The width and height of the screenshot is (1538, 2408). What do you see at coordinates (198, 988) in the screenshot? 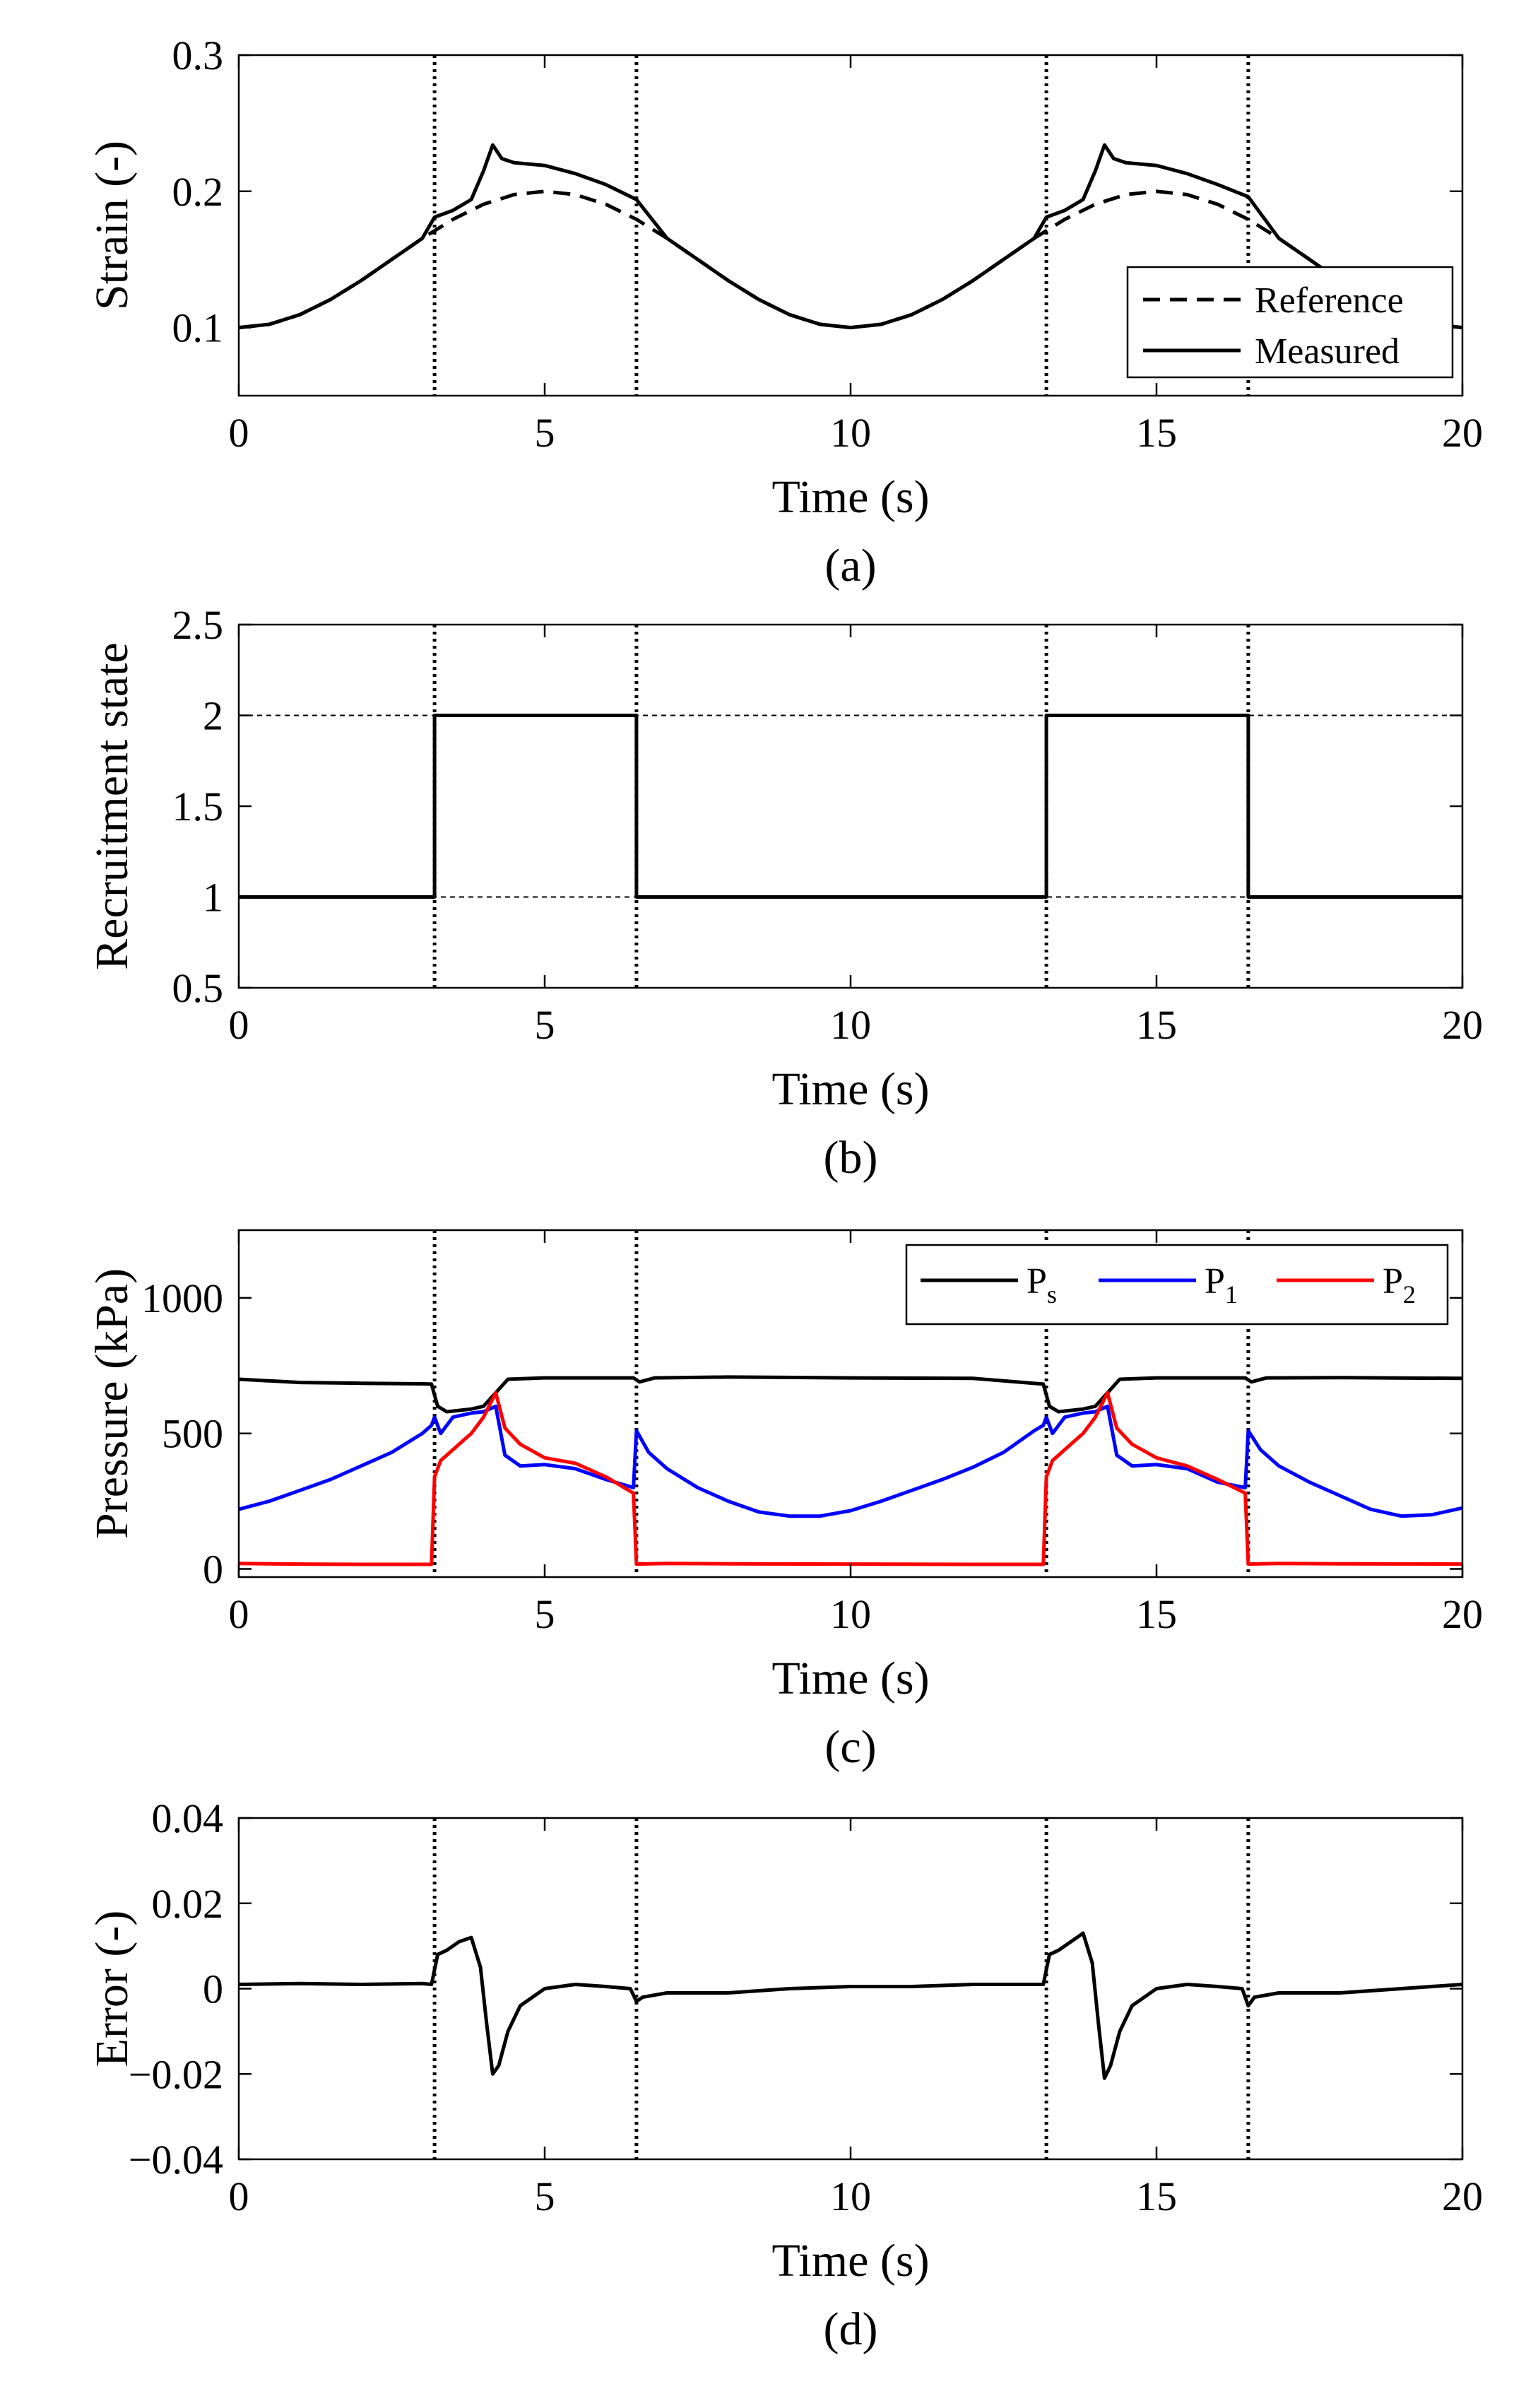
I see `y-tick-label: 0.5` at bounding box center [198, 988].